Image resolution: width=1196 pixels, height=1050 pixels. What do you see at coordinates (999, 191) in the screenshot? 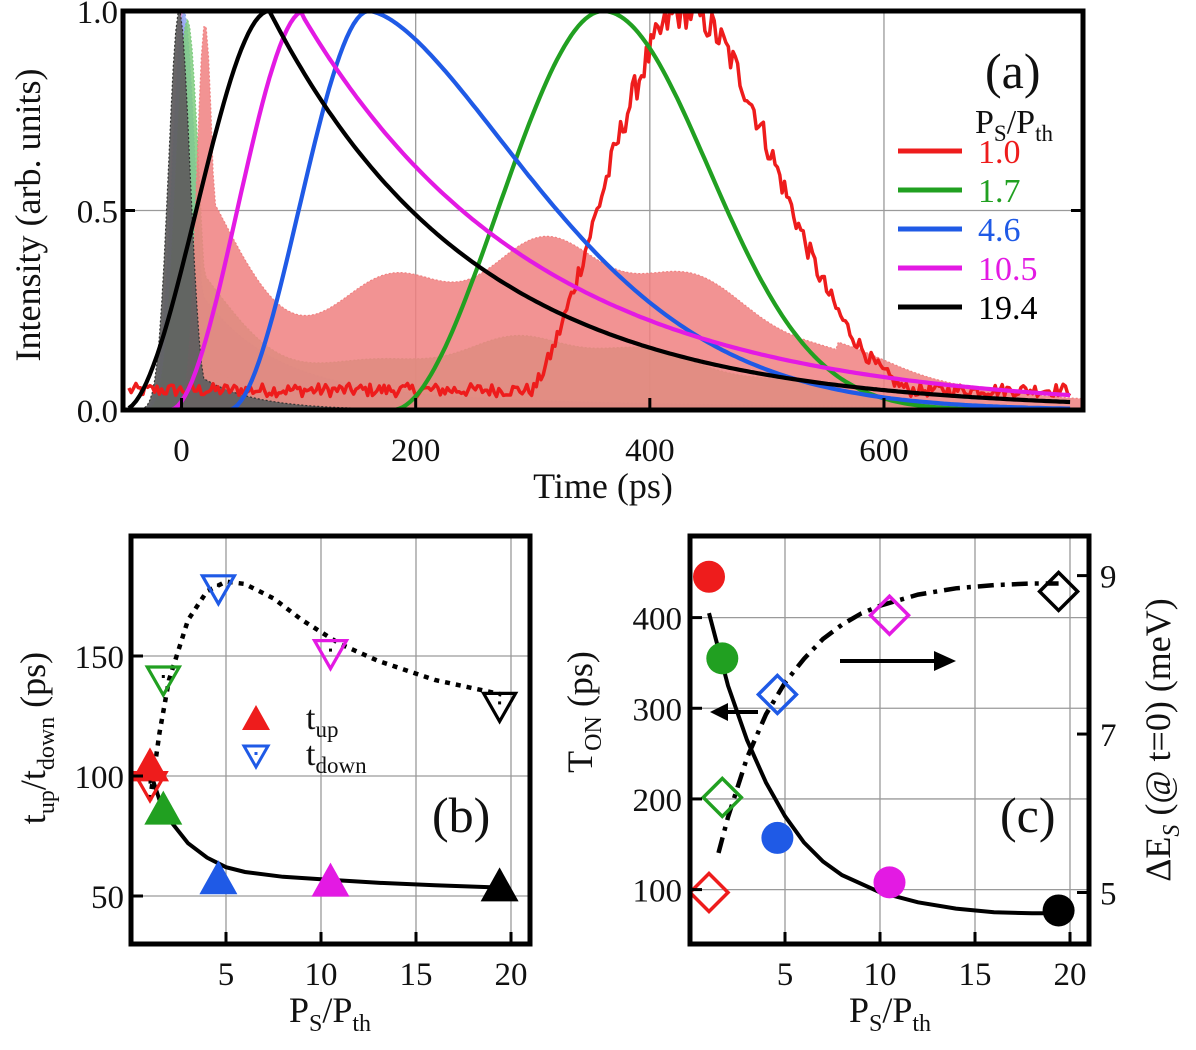
I see `legend-label: 1.7` at bounding box center [999, 191].